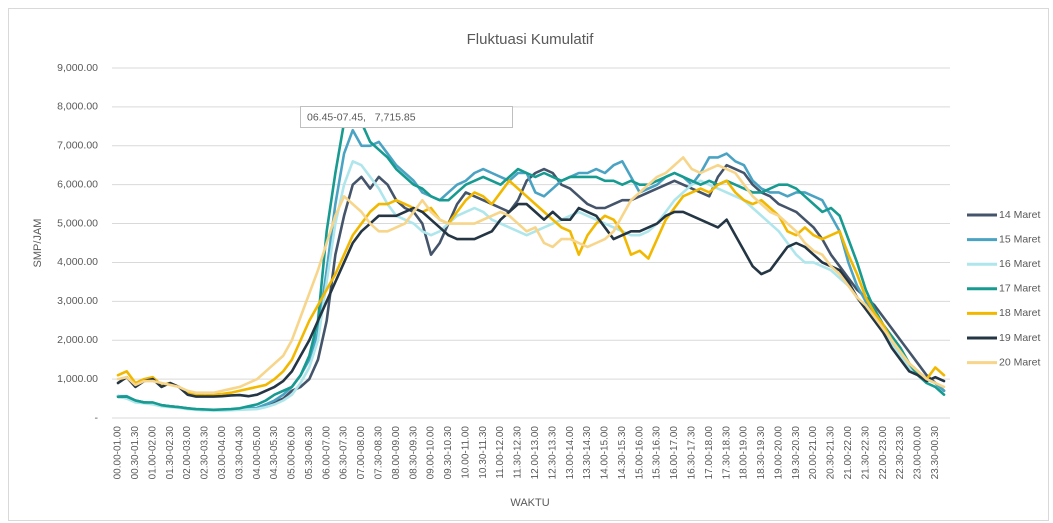  What do you see at coordinates (413, 453) in the screenshot?
I see `x-tick-label: 08.30-09.30` at bounding box center [413, 453].